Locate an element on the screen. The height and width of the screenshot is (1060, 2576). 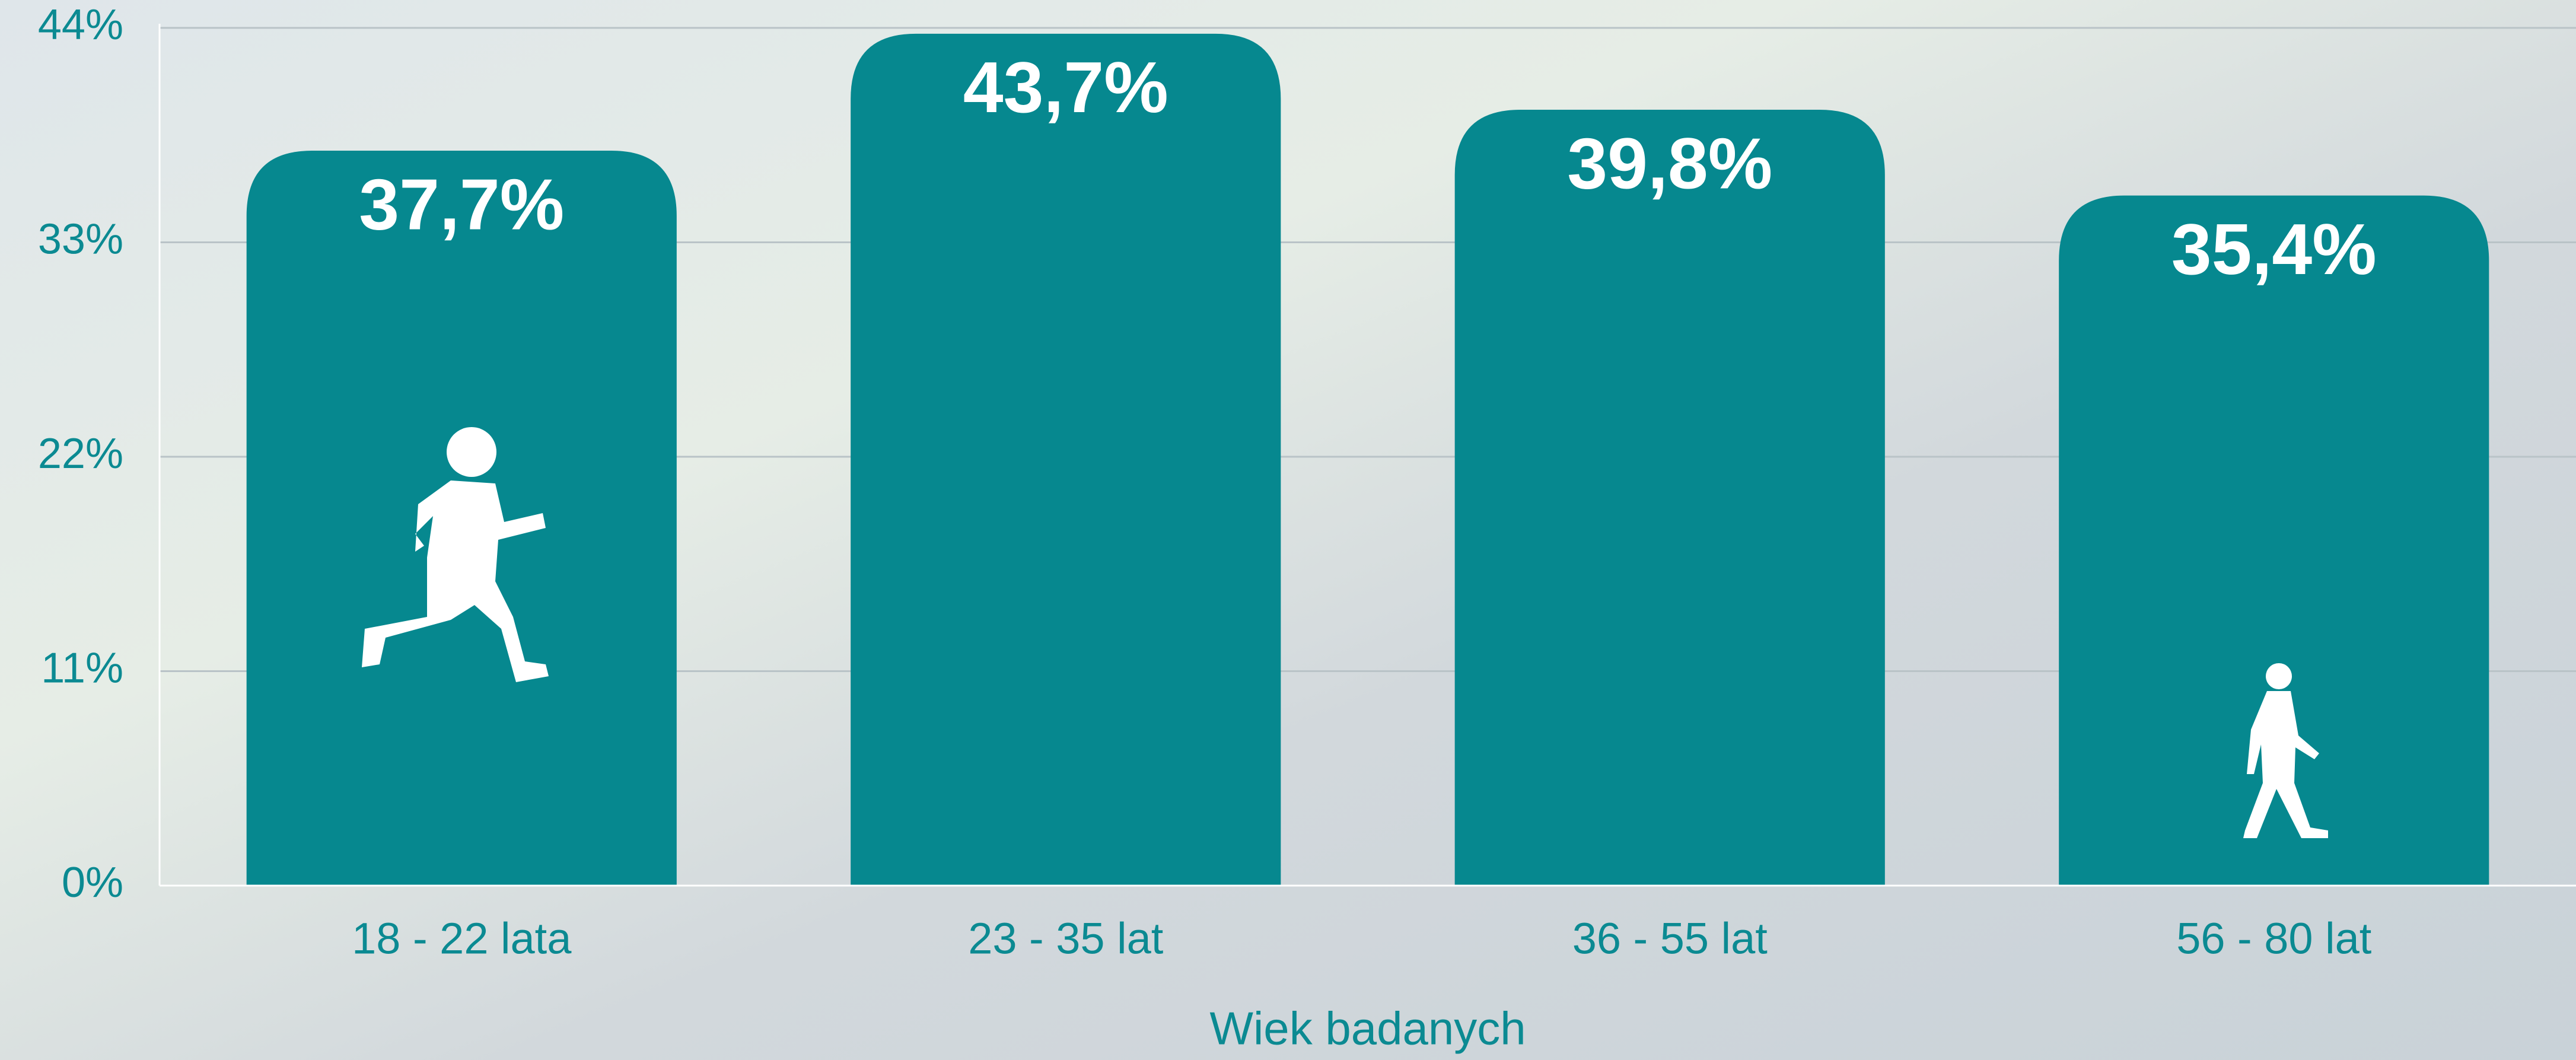
runner-icon is located at coordinates (455, 554).